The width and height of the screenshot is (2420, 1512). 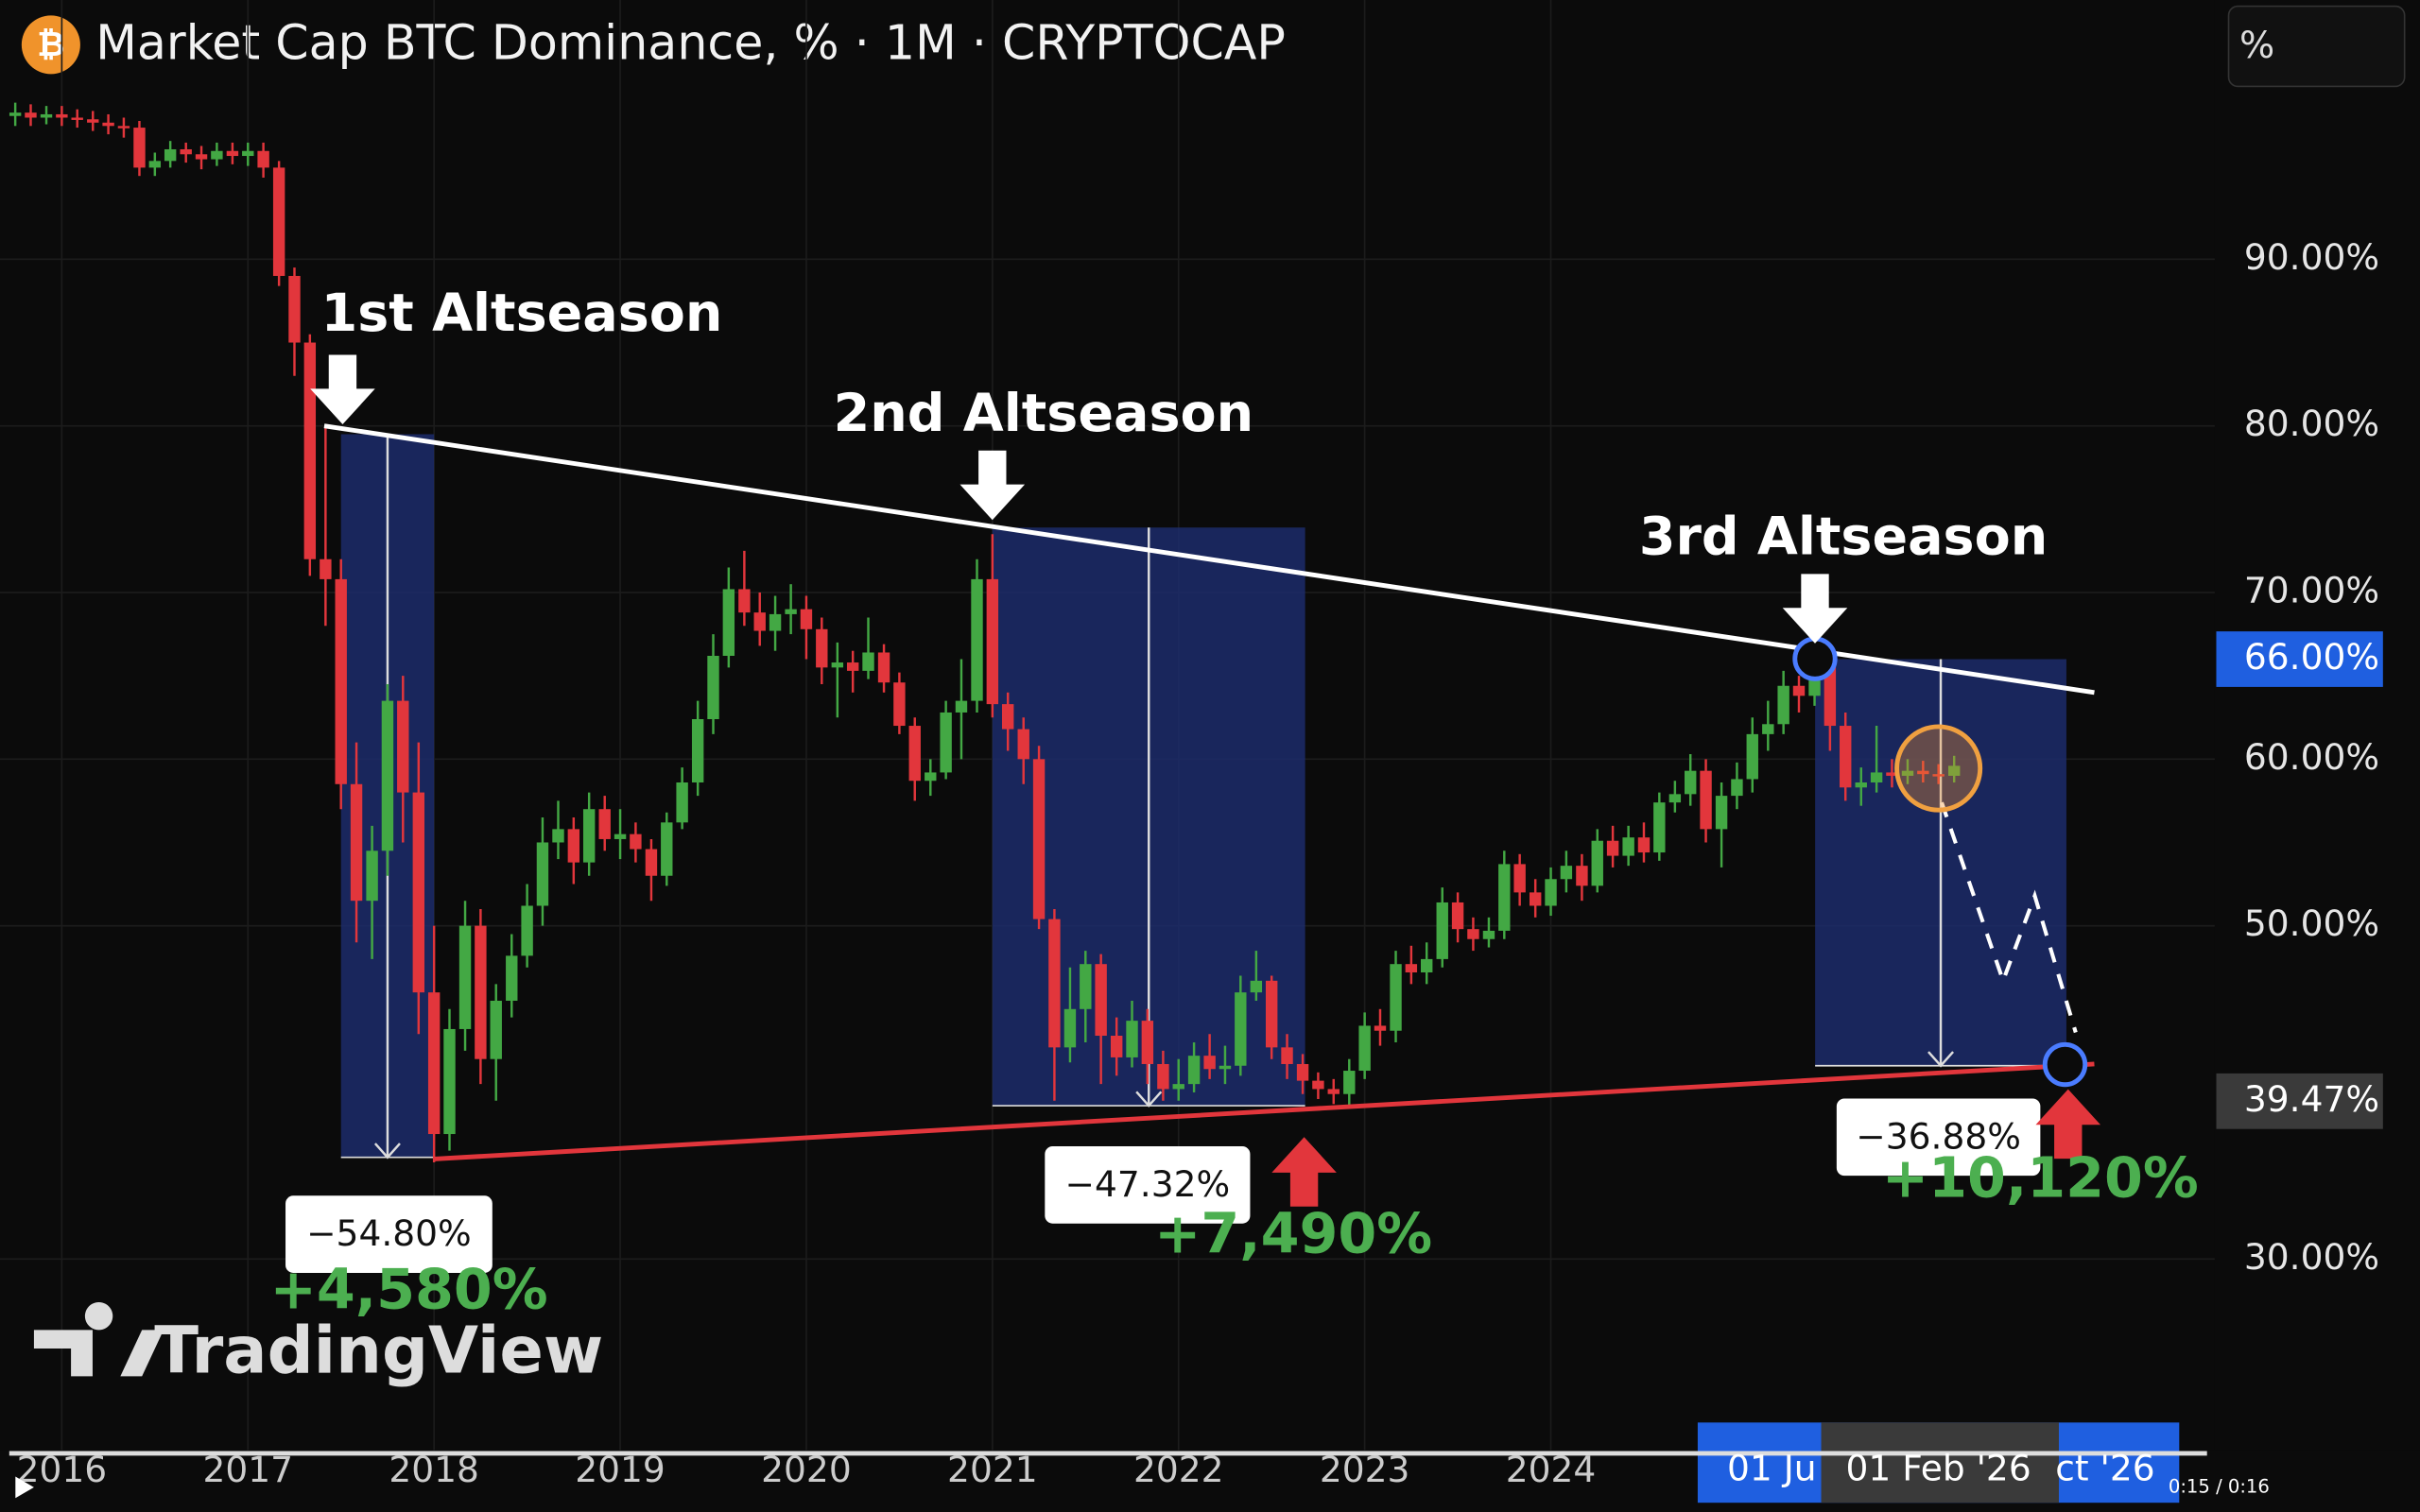 What do you see at coordinates (1938, 768) in the screenshot?
I see `highlight-circle` at bounding box center [1938, 768].